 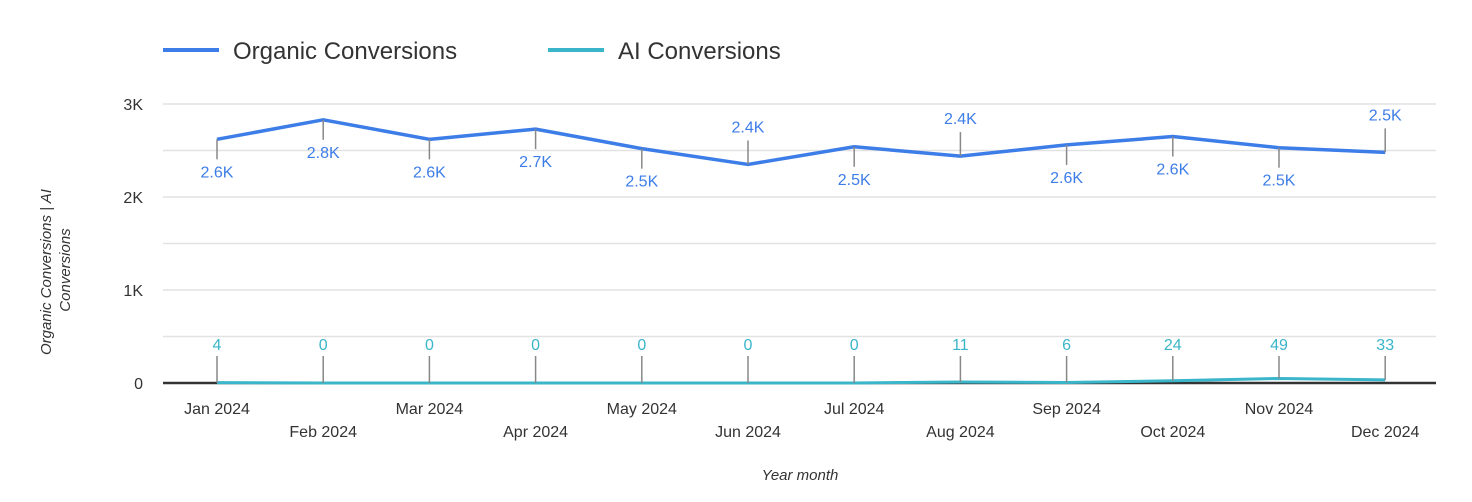 I want to click on series-line-organic, so click(x=801, y=142).